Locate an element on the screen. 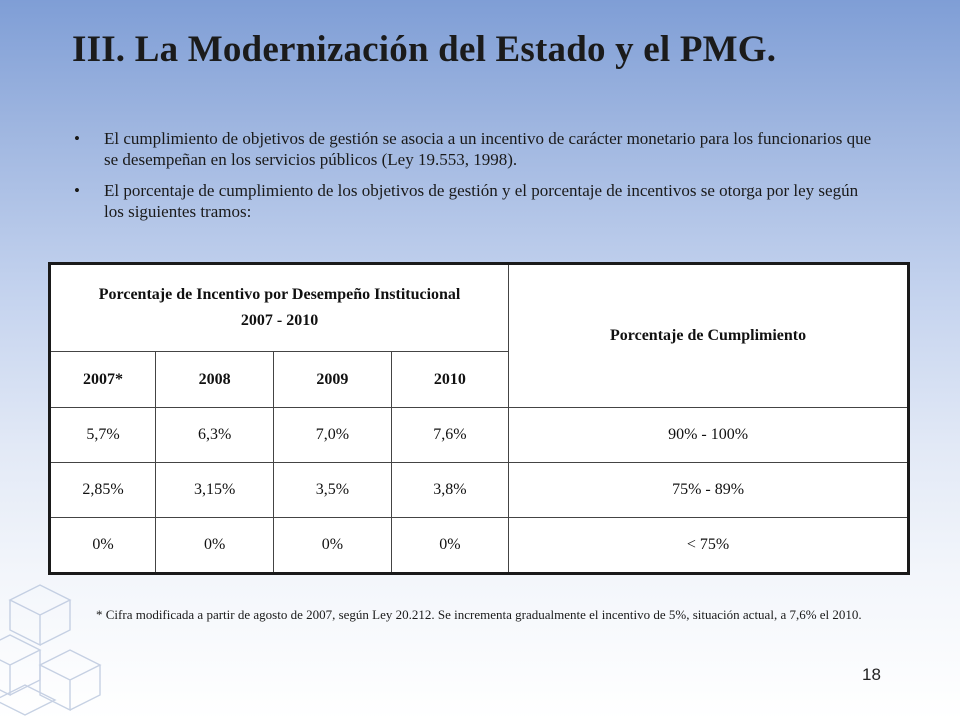 The height and width of the screenshot is (720, 960). header-compliance: Porcentaje de Cumplimiento is located at coordinates (708, 335).